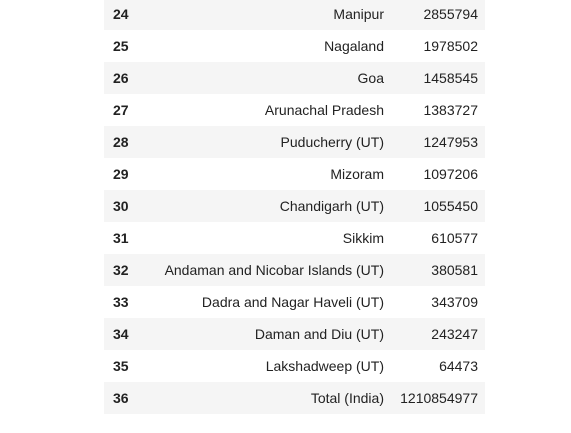 This screenshot has width=571, height=433. What do you see at coordinates (121, 366) in the screenshot?
I see `row-index: 35` at bounding box center [121, 366].